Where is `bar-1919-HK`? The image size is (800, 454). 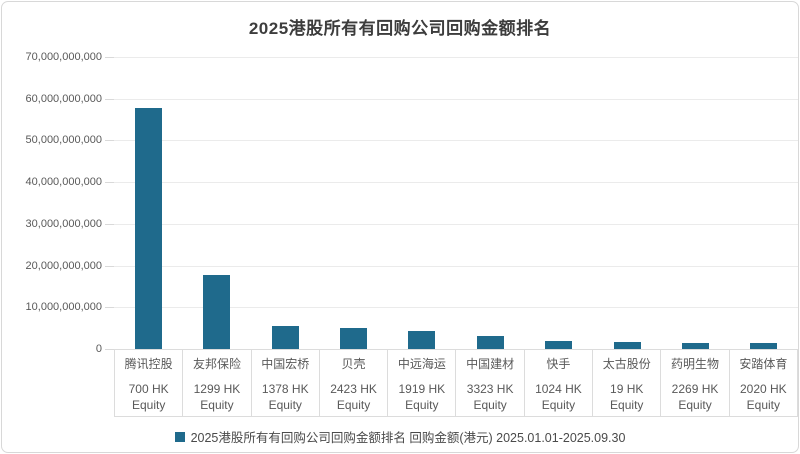
bar-1919-HK is located at coordinates (422, 339).